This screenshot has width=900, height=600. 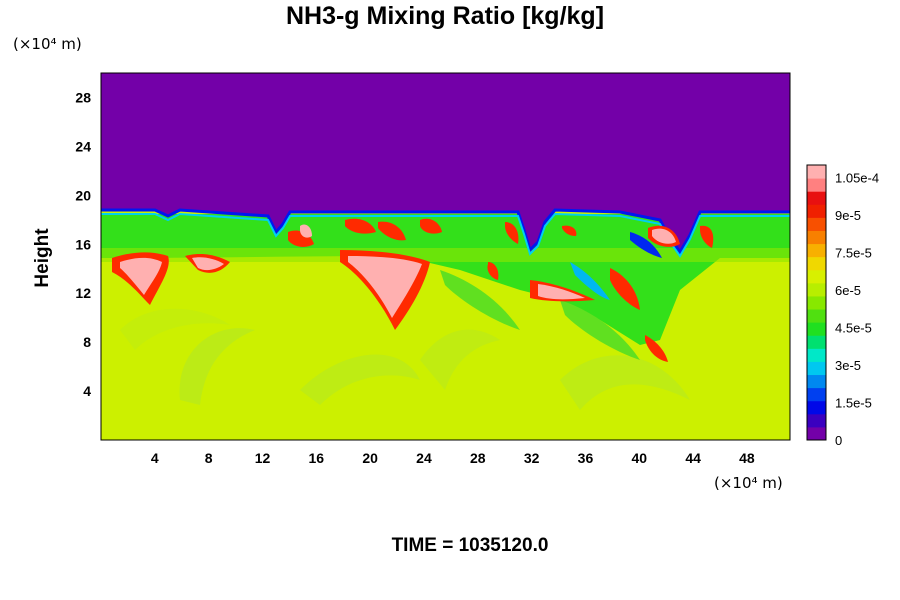 I want to click on y-tick-label: 16, so click(x=83, y=244).